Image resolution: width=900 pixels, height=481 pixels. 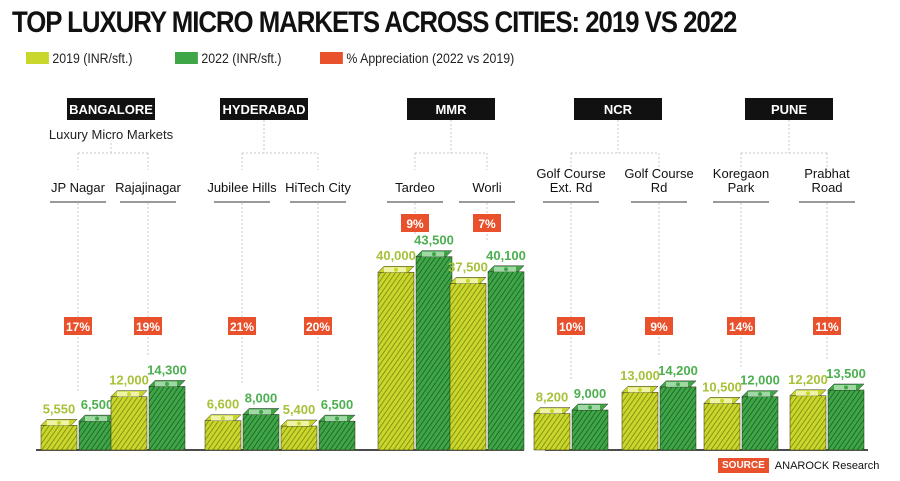 I want to click on value-label-2022: 14,300, so click(x=167, y=369).